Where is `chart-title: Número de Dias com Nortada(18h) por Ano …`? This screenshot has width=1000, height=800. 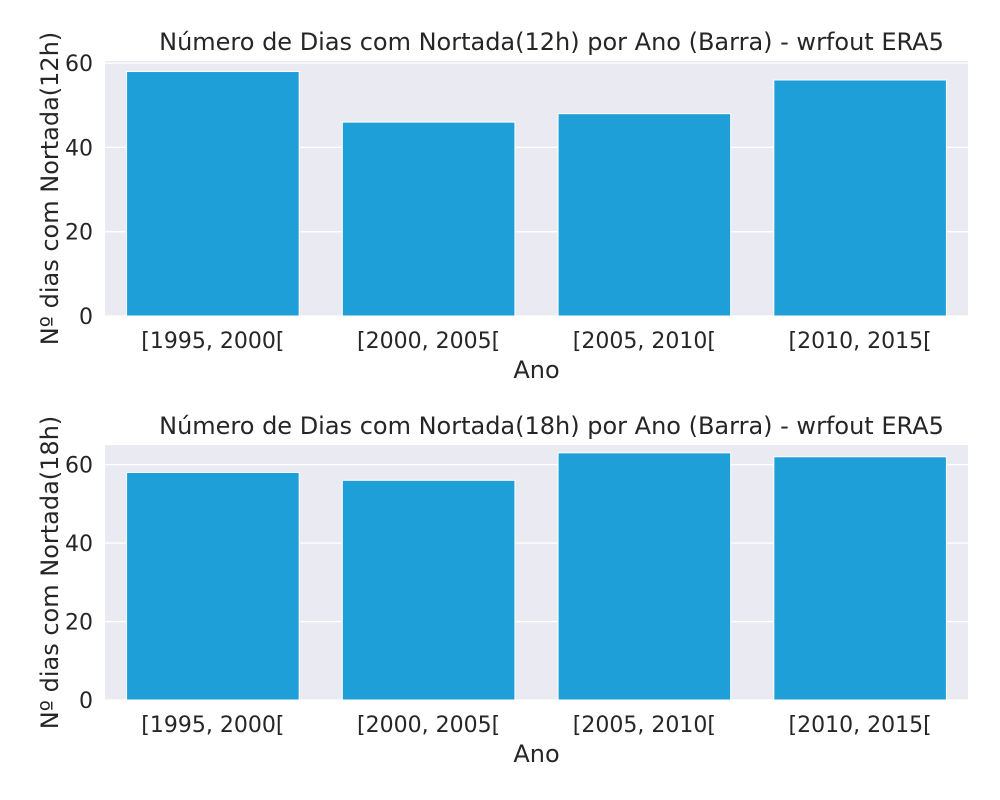
chart-title: Número de Dias com Nortada(18h) por Ano … is located at coordinates (551, 426).